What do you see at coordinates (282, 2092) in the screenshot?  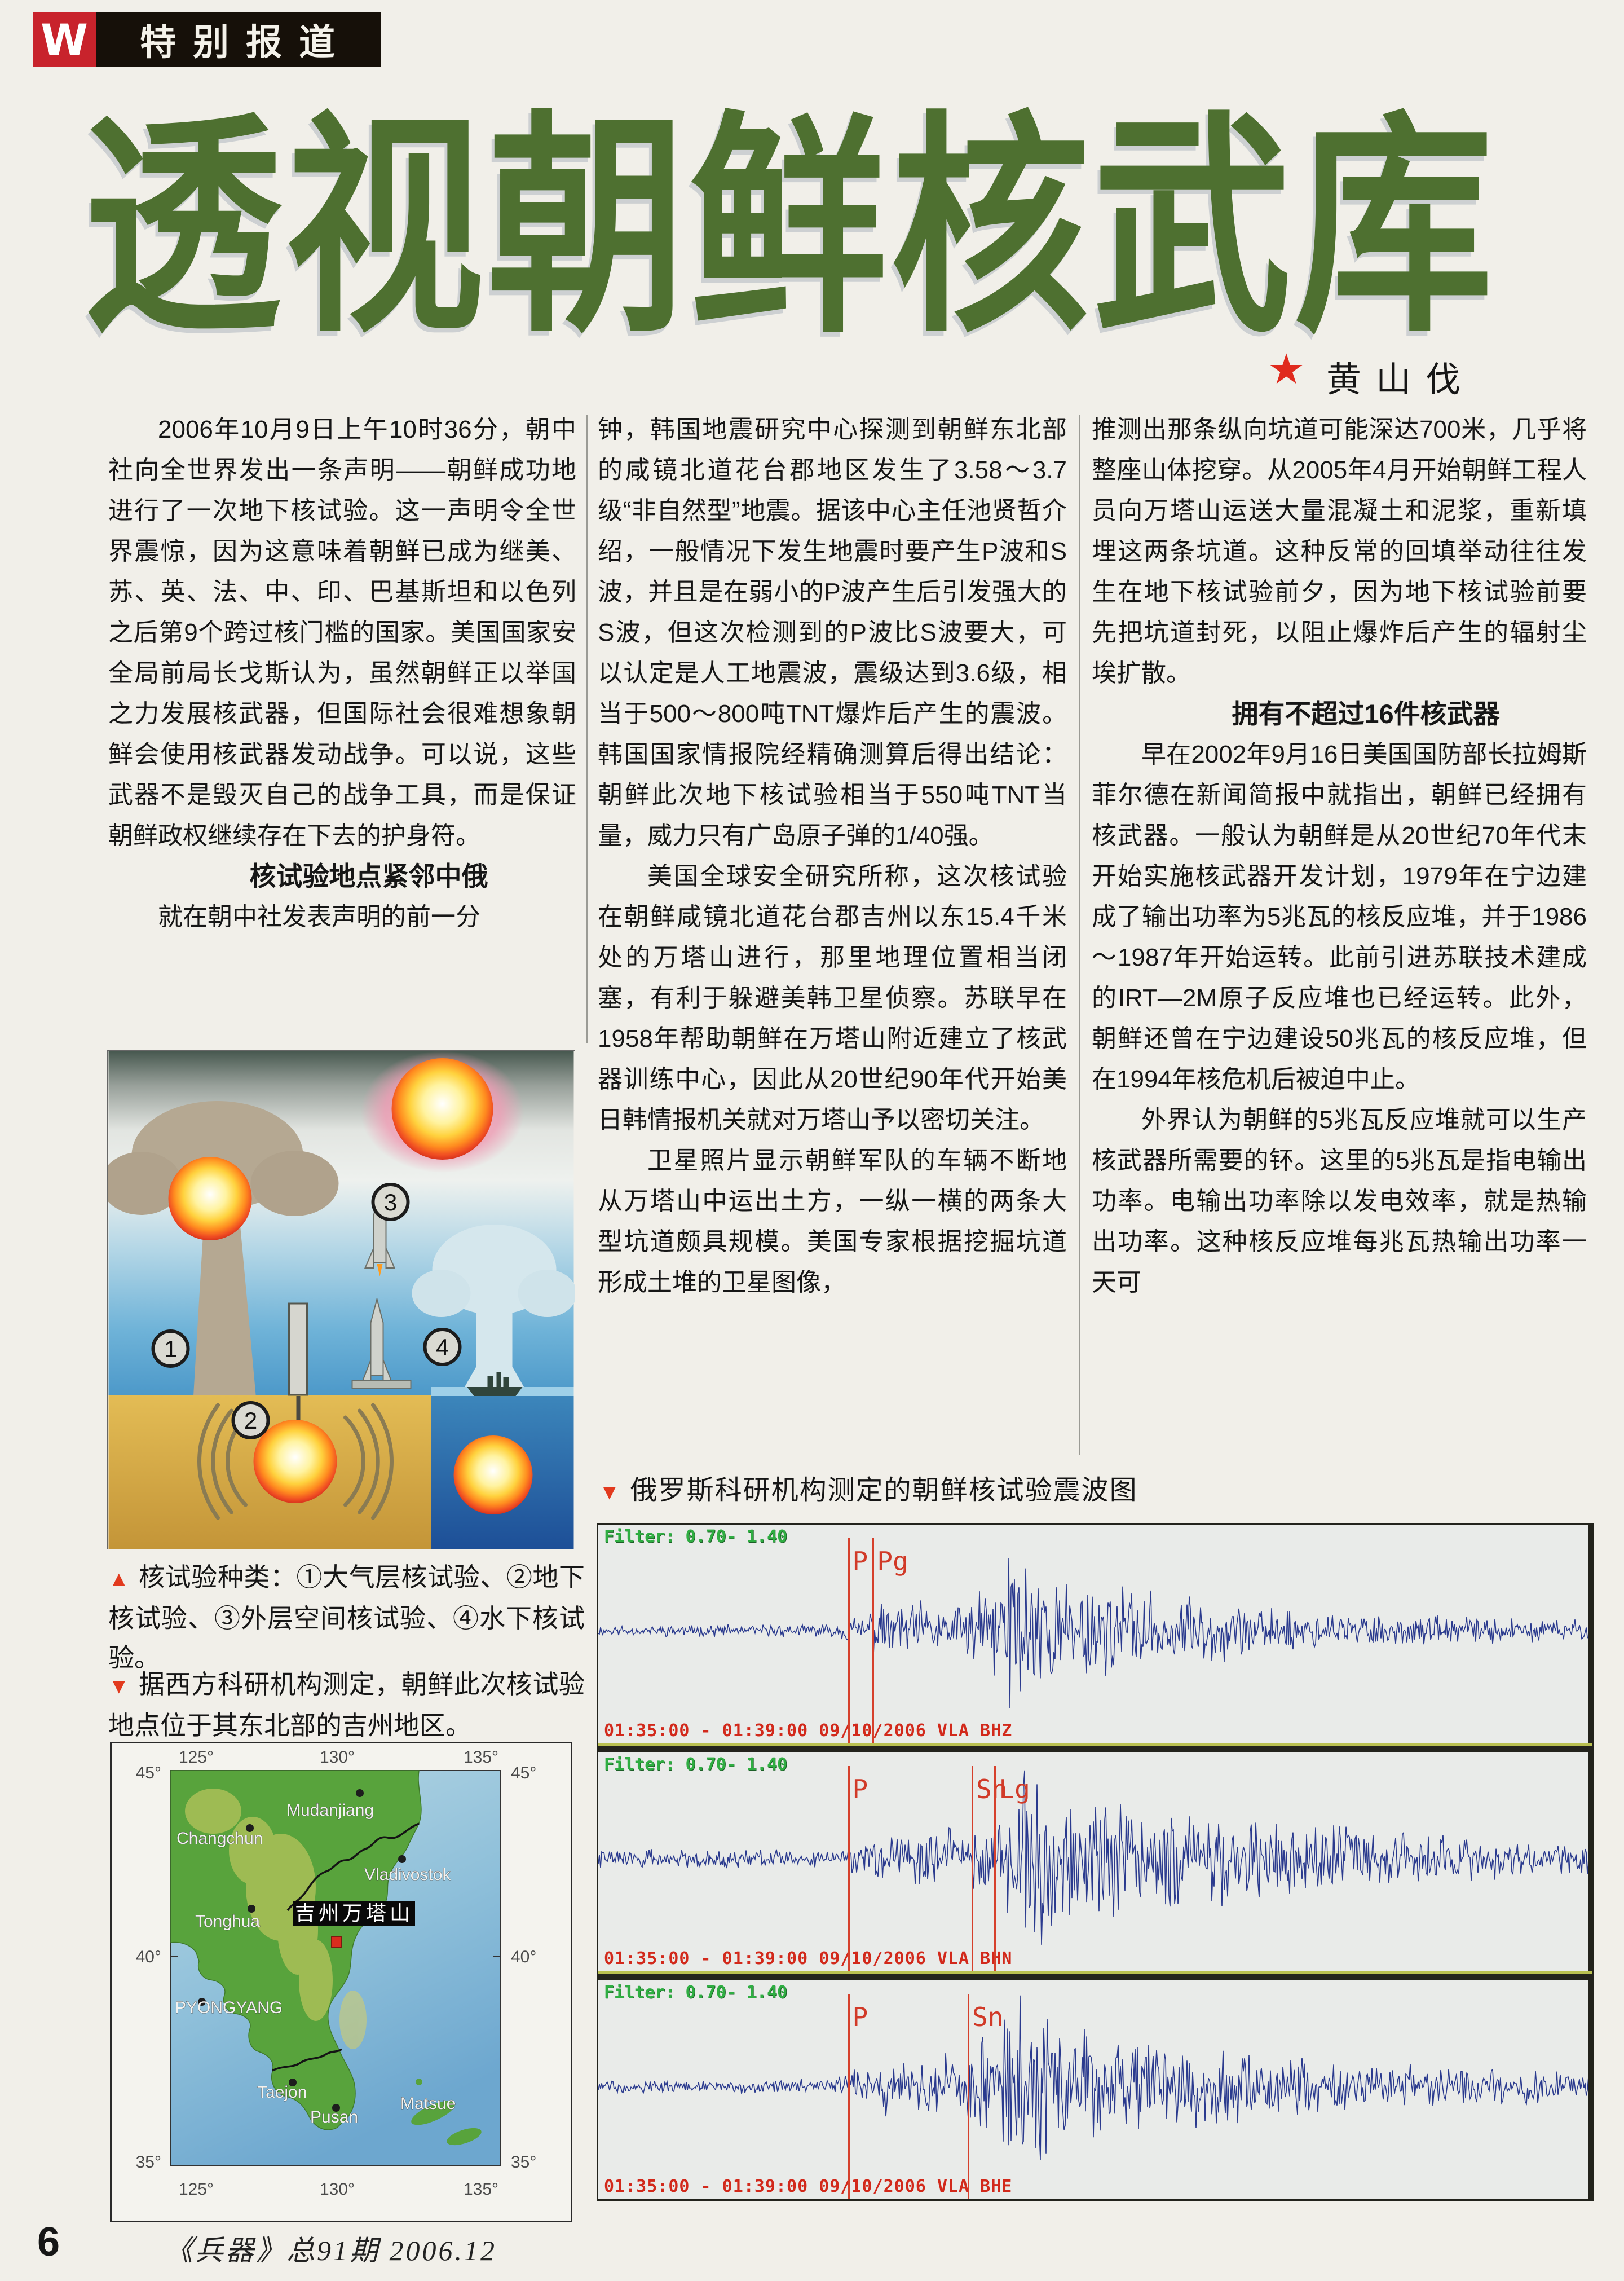 I see `city-label-taejon: Taejon` at bounding box center [282, 2092].